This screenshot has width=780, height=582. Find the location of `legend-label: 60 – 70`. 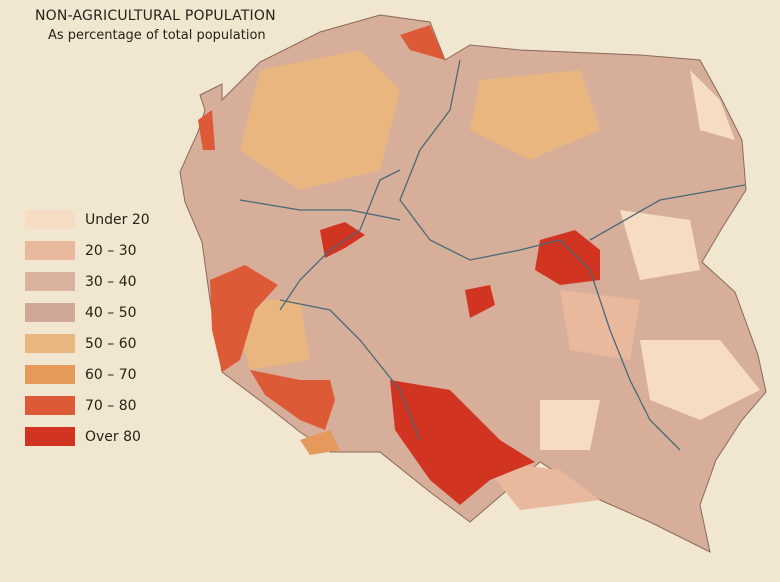

legend-label: 60 – 70 is located at coordinates (111, 374).